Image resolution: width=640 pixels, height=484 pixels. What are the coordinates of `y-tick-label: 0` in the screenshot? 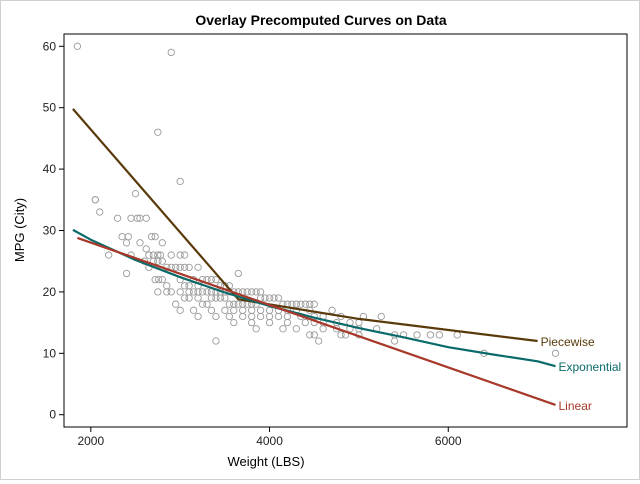 It's located at (52, 415).